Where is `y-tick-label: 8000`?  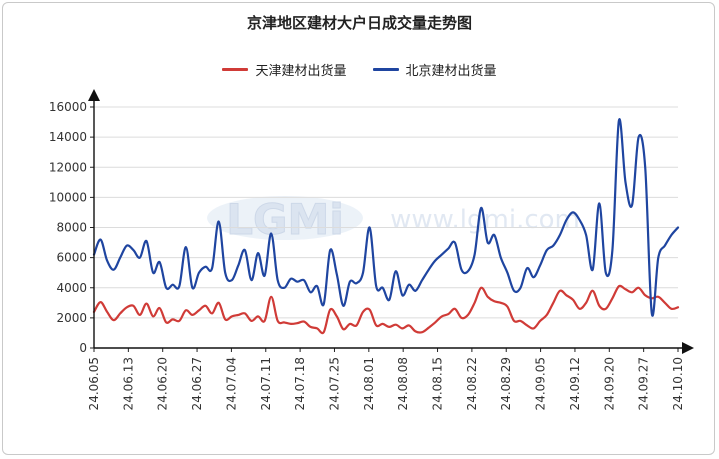
y-tick-label: 8000 is located at coordinates (71, 228).